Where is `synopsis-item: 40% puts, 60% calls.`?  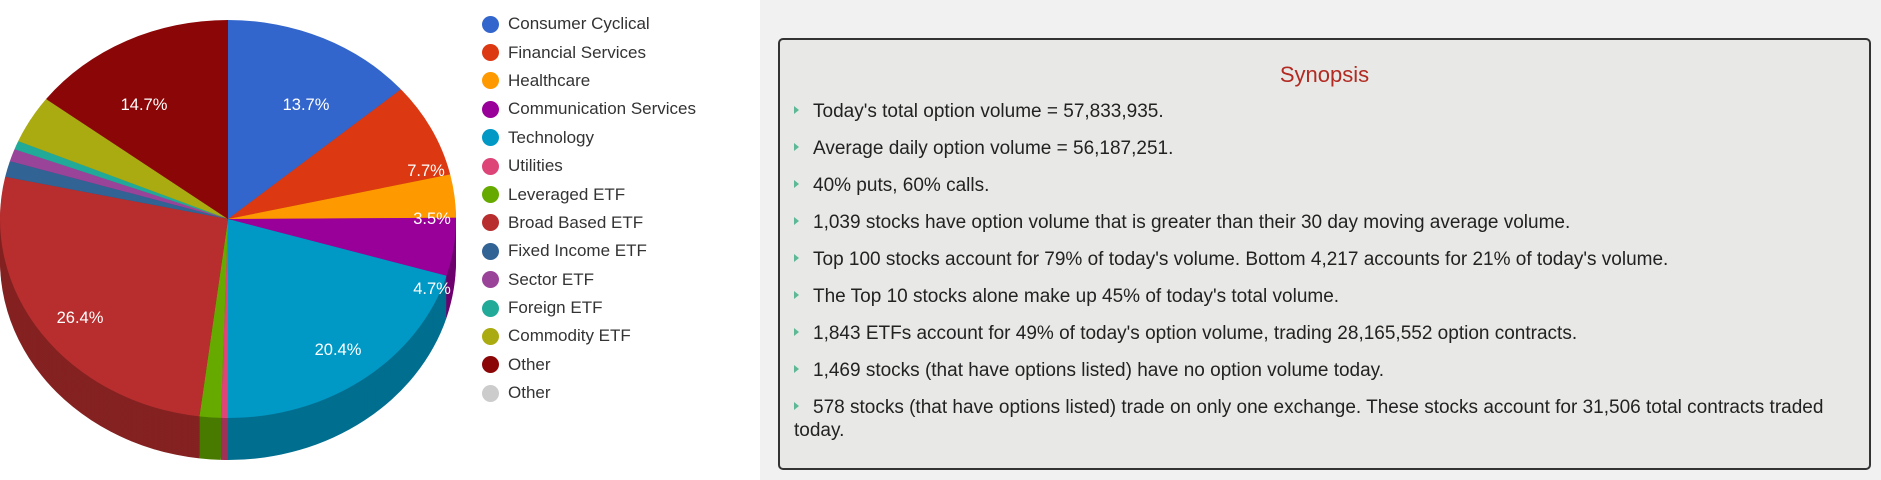
synopsis-item: 40% puts, 60% calls. is located at coordinates (1324, 185).